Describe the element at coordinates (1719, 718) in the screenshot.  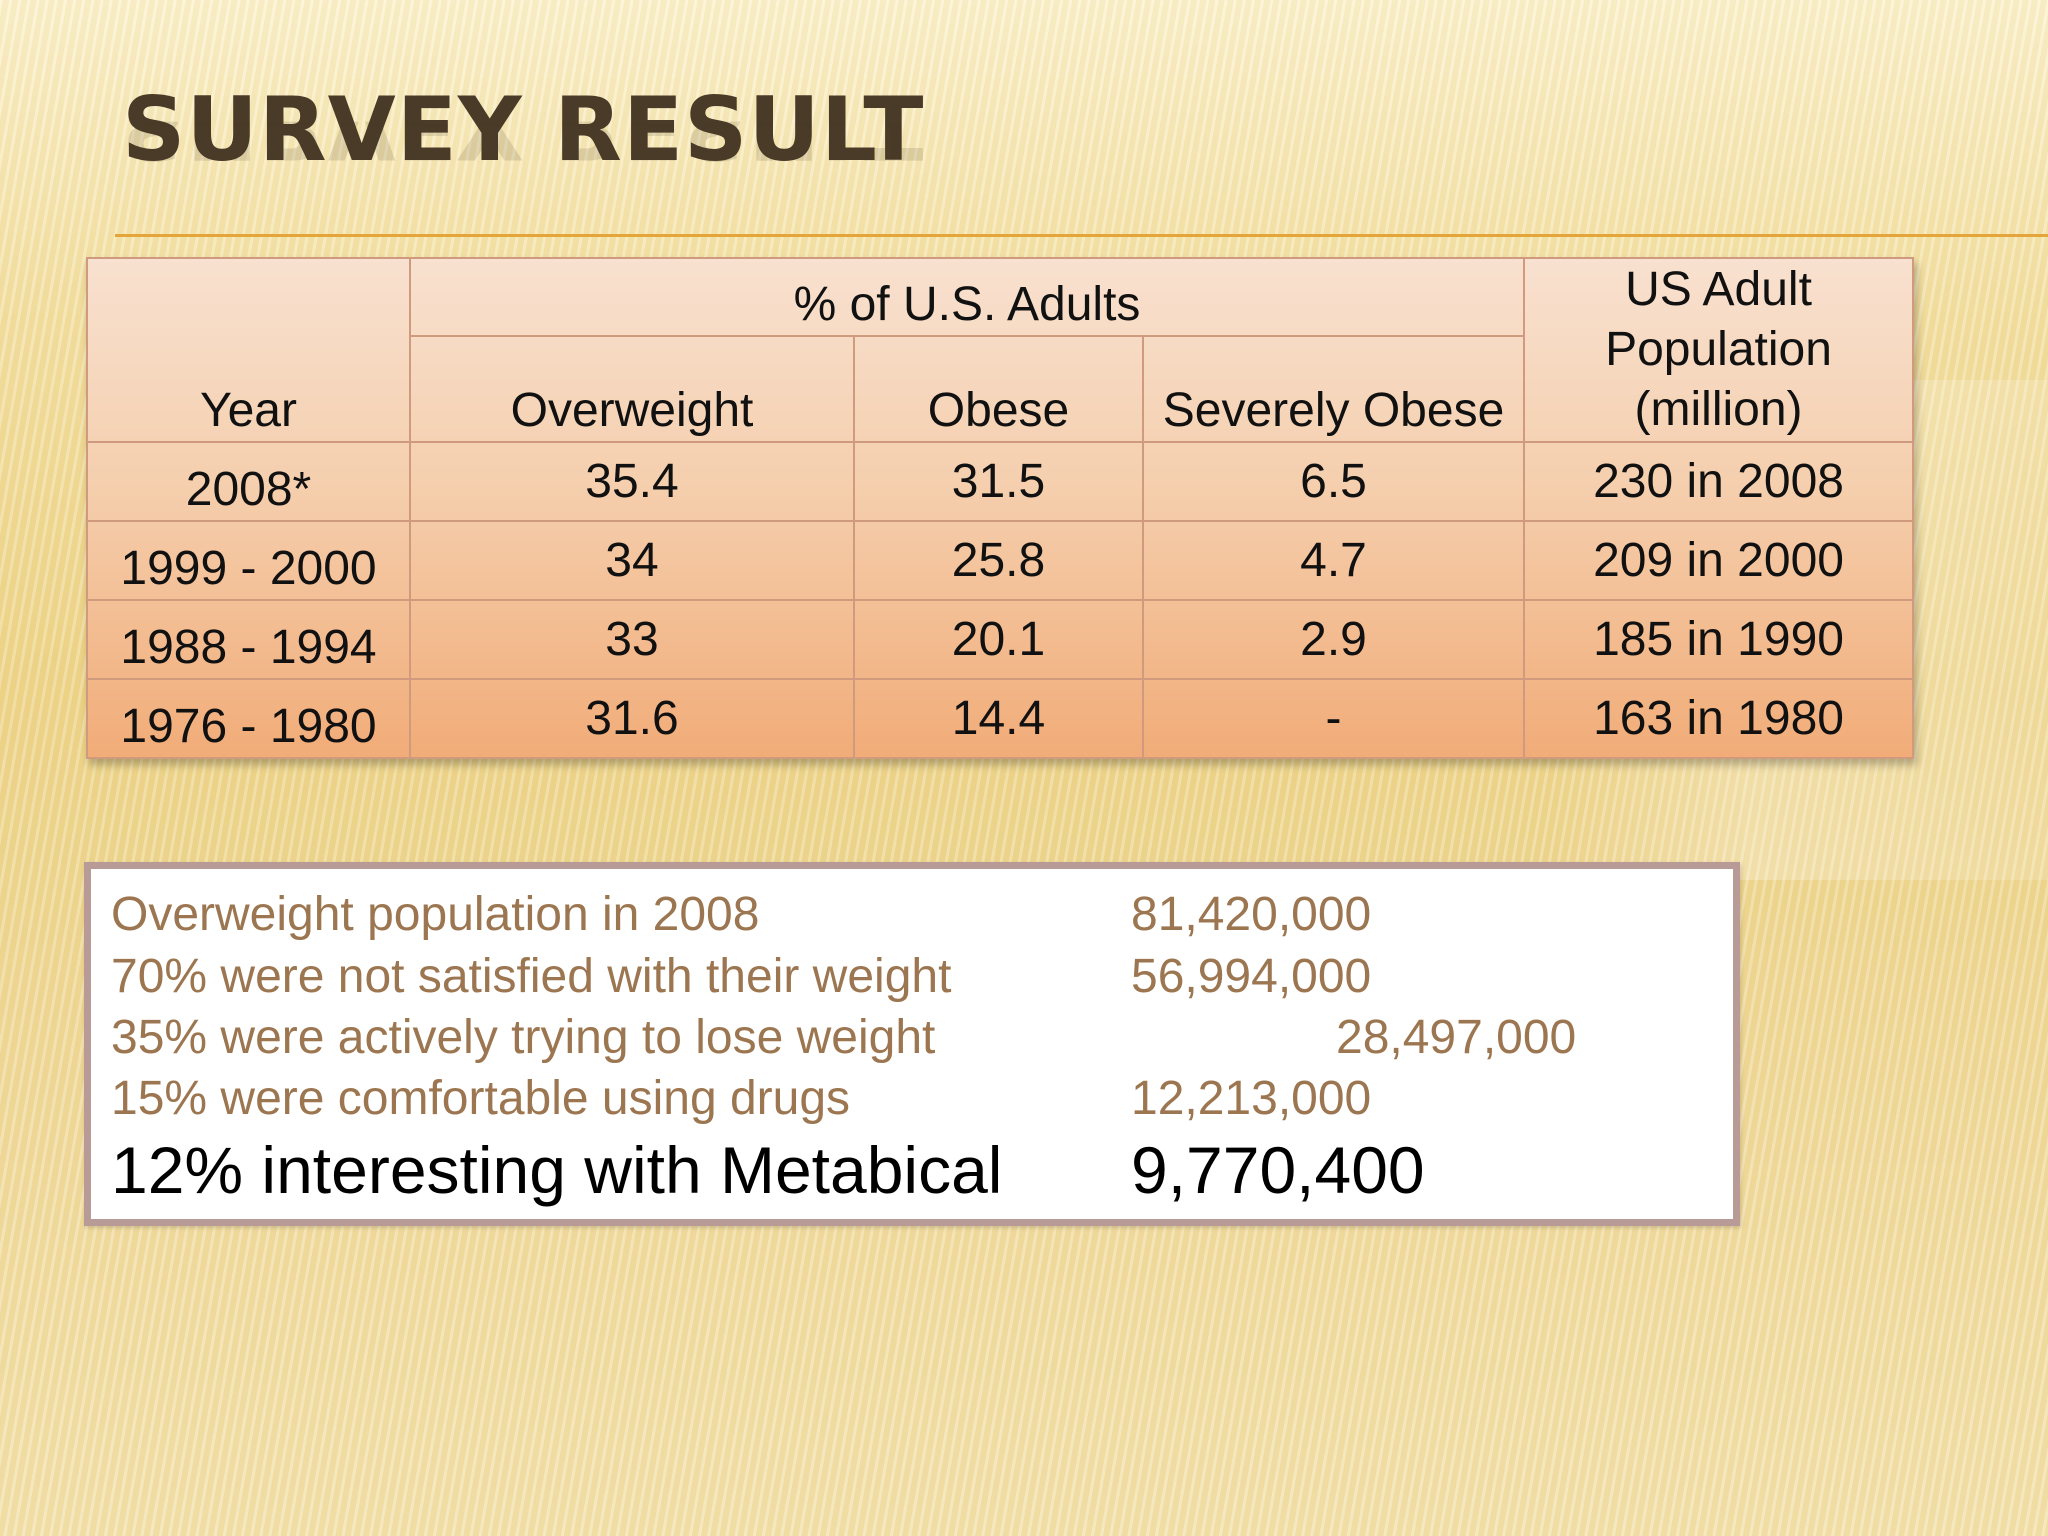
I see `cell-population: 163 in 1980` at that location.